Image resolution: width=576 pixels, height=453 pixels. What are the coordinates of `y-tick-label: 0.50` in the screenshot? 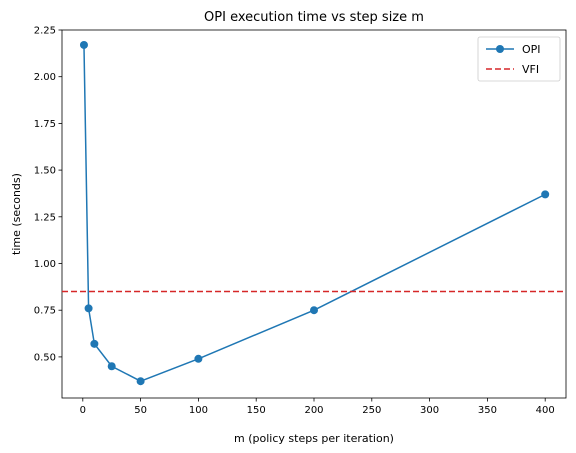 It's located at (45, 357).